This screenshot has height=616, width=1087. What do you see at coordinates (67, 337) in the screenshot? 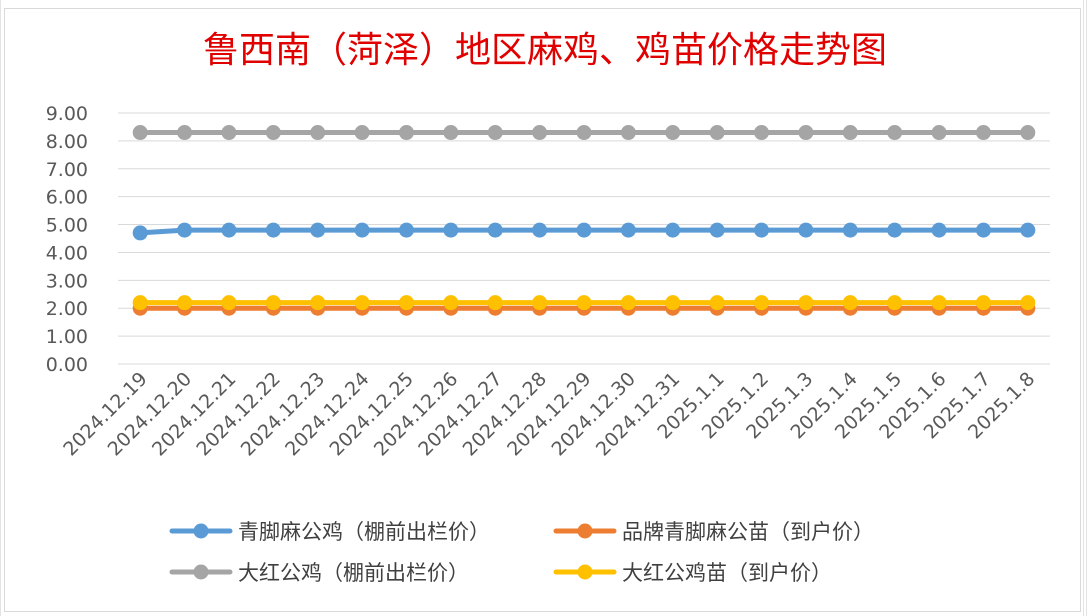
I see `y-tick-label: 1.00` at bounding box center [67, 337].